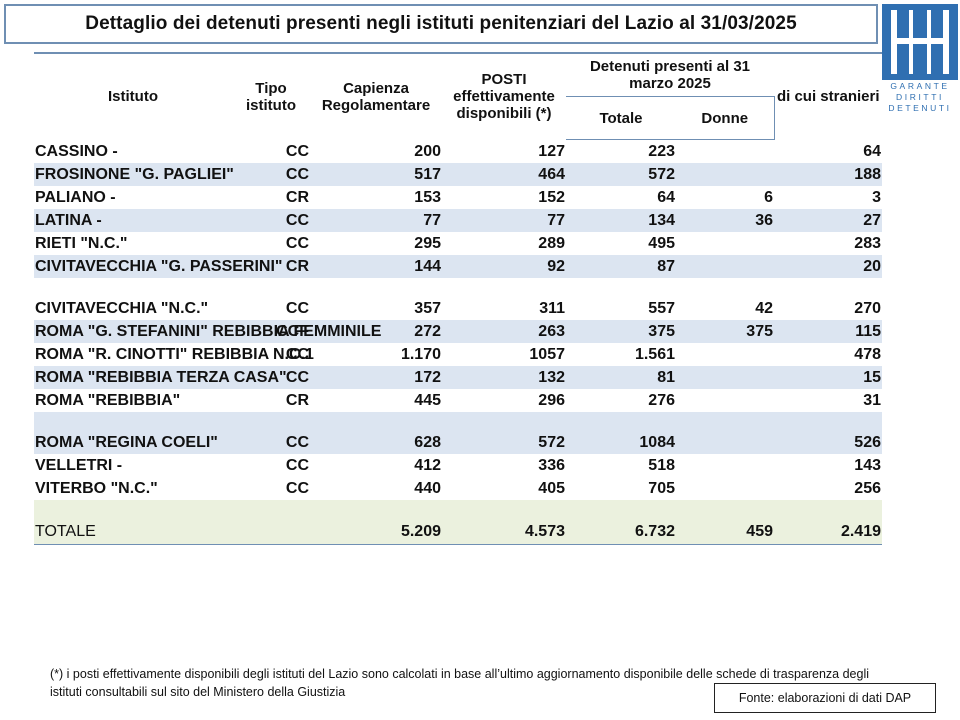 The width and height of the screenshot is (960, 720). Describe the element at coordinates (108, 400) in the screenshot. I see `cell-istituto: ROMA "REBIBBIA"` at that location.